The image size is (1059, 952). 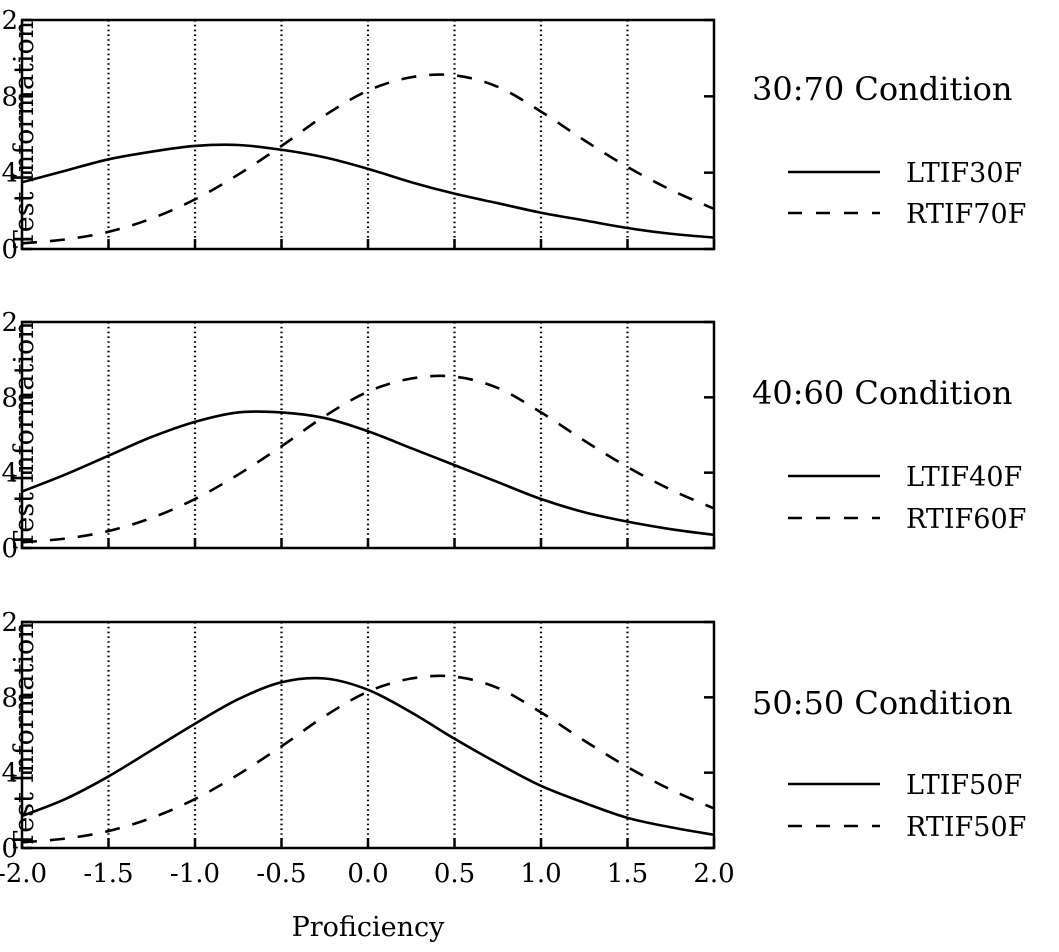 I want to click on condition-title: 40:60 Condition, so click(x=882, y=393).